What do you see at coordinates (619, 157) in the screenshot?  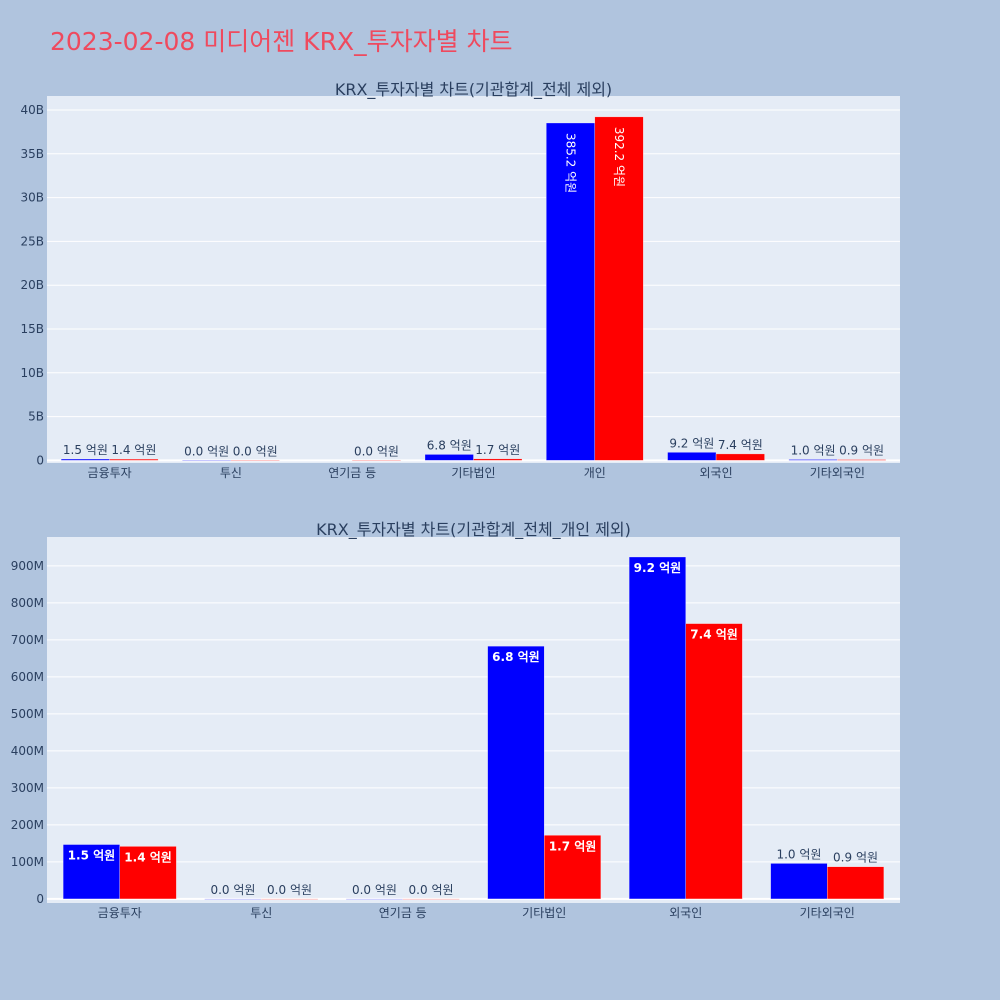 I see `bar-value-label: 392.2 억원` at bounding box center [619, 157].